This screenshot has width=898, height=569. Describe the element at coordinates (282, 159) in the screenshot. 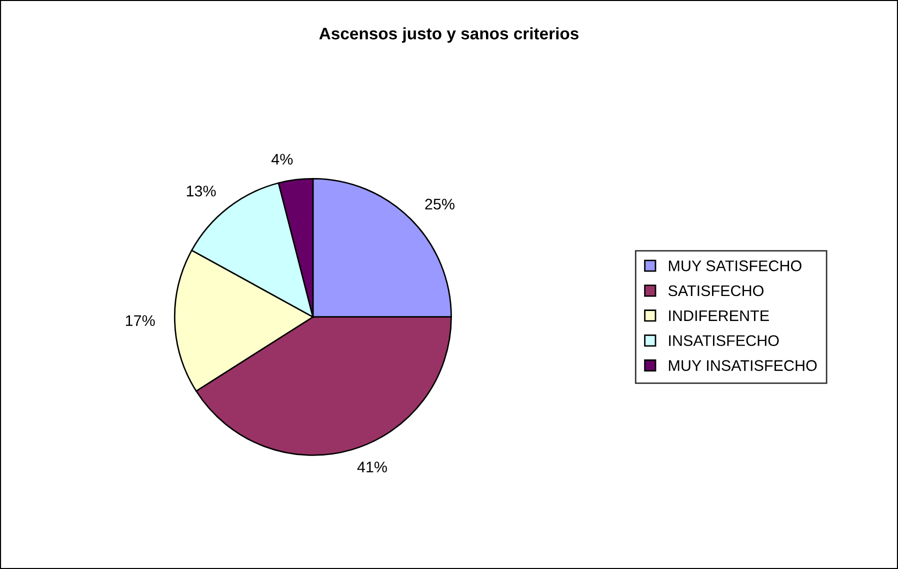

I see `data-label: 4%` at that location.